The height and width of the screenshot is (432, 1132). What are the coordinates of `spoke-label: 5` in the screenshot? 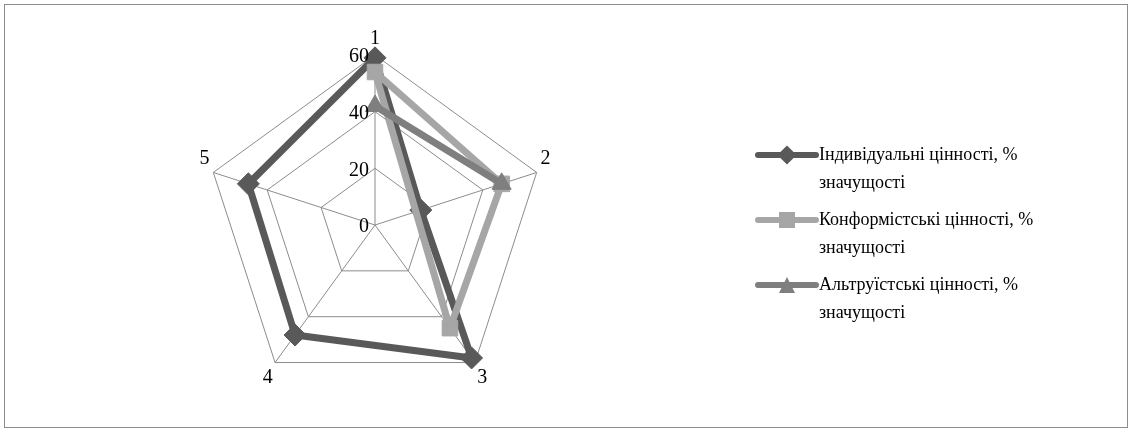 It's located at (204, 157).